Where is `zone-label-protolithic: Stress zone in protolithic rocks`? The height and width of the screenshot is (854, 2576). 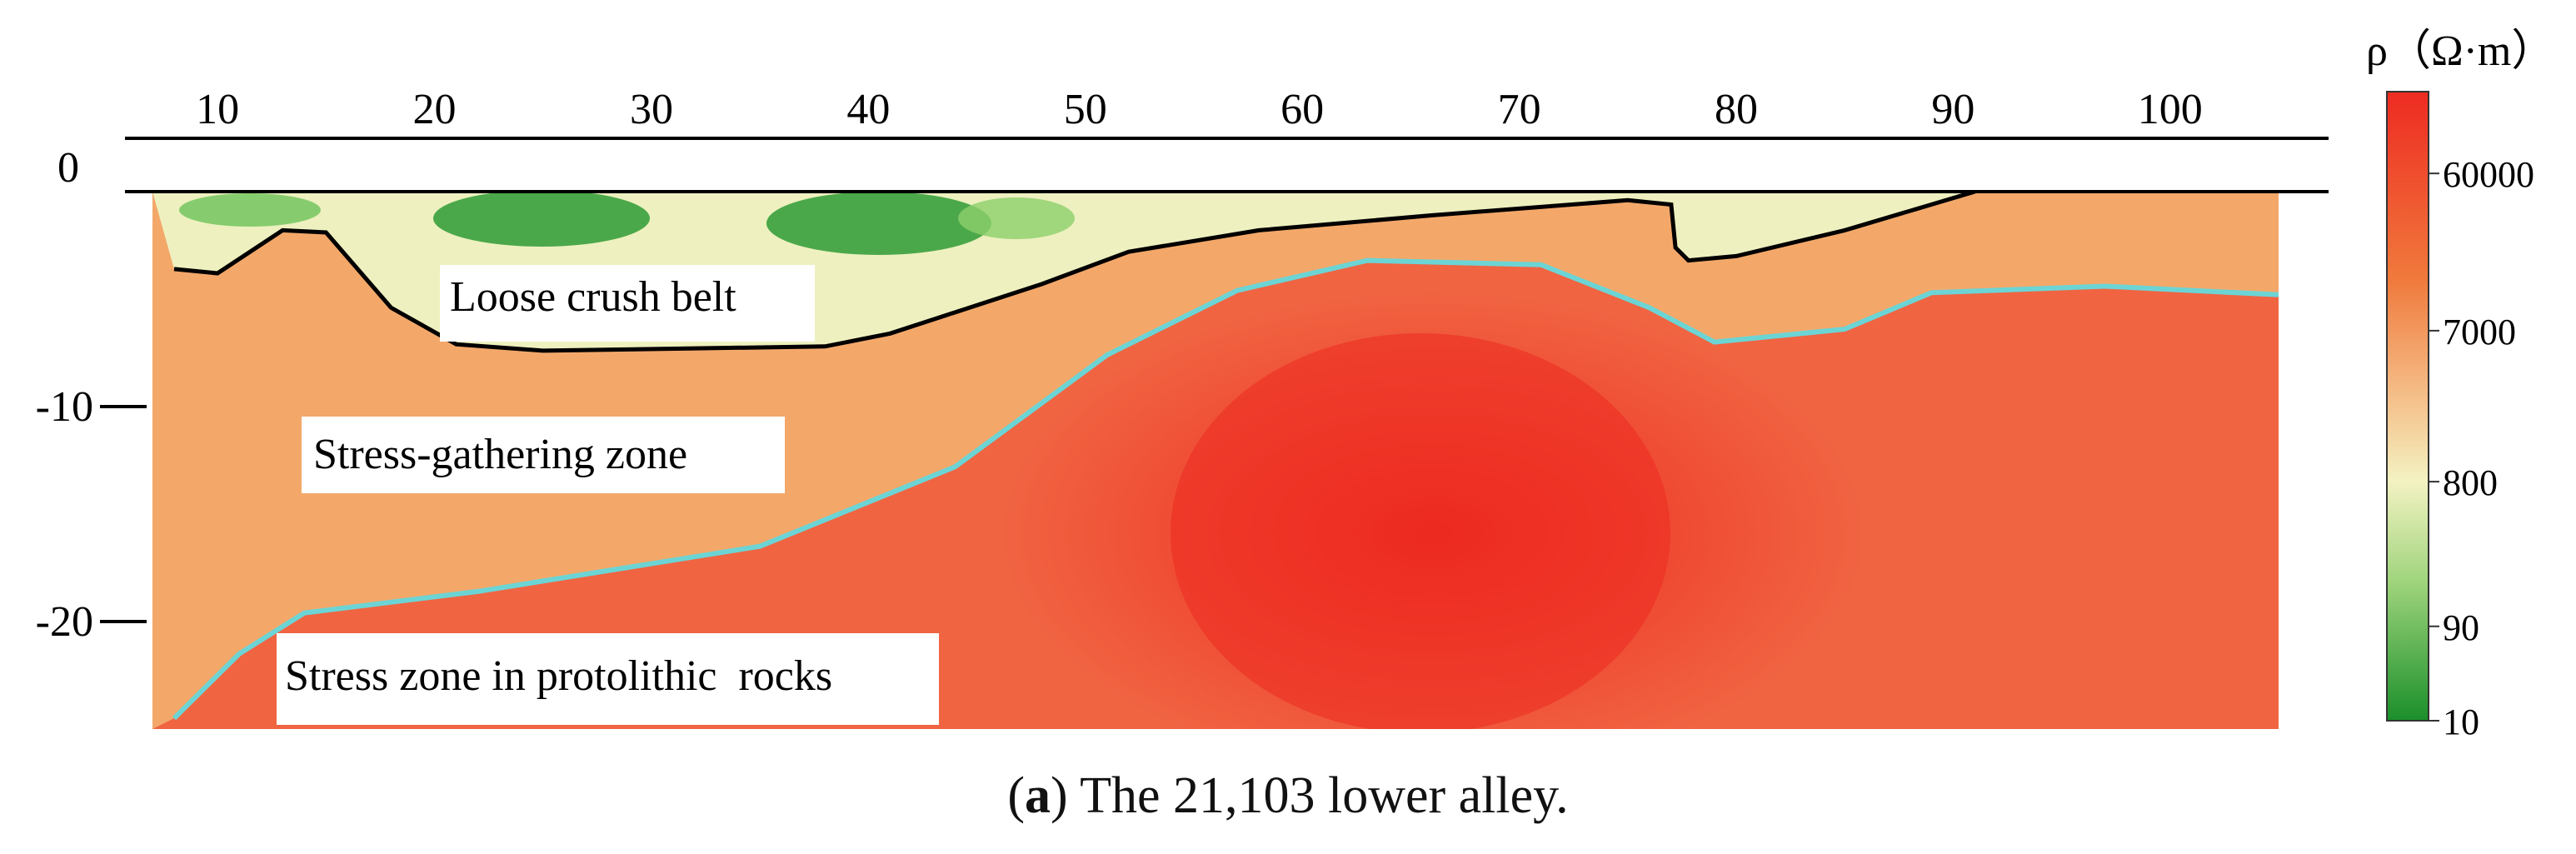
zone-label-protolithic: Stress zone in protolithic rocks is located at coordinates (608, 679).